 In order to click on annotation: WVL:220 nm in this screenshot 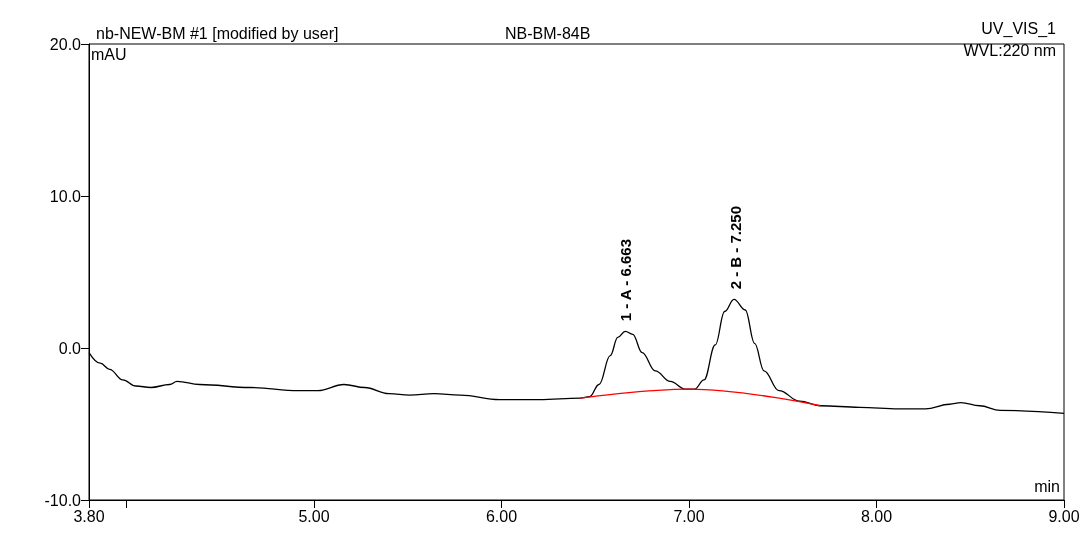, I will do `click(1009, 50)`.